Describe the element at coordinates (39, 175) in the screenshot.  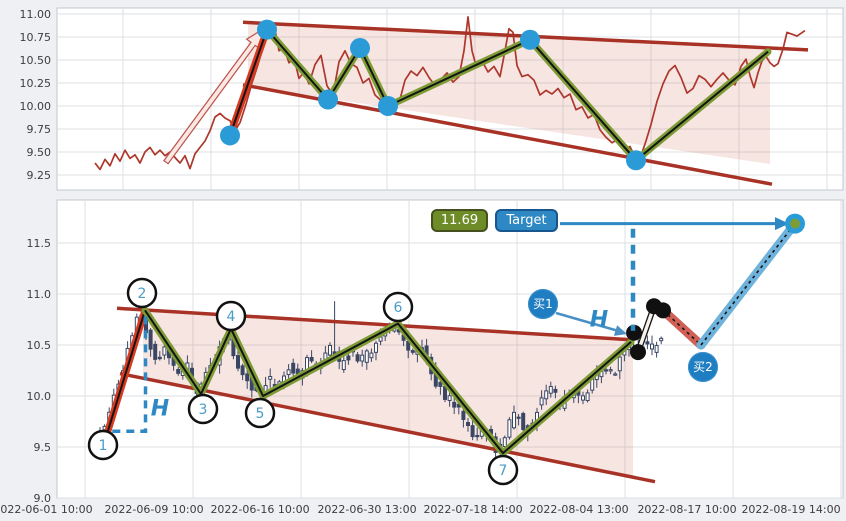
I see `y-tick-label: 9.25` at that location.